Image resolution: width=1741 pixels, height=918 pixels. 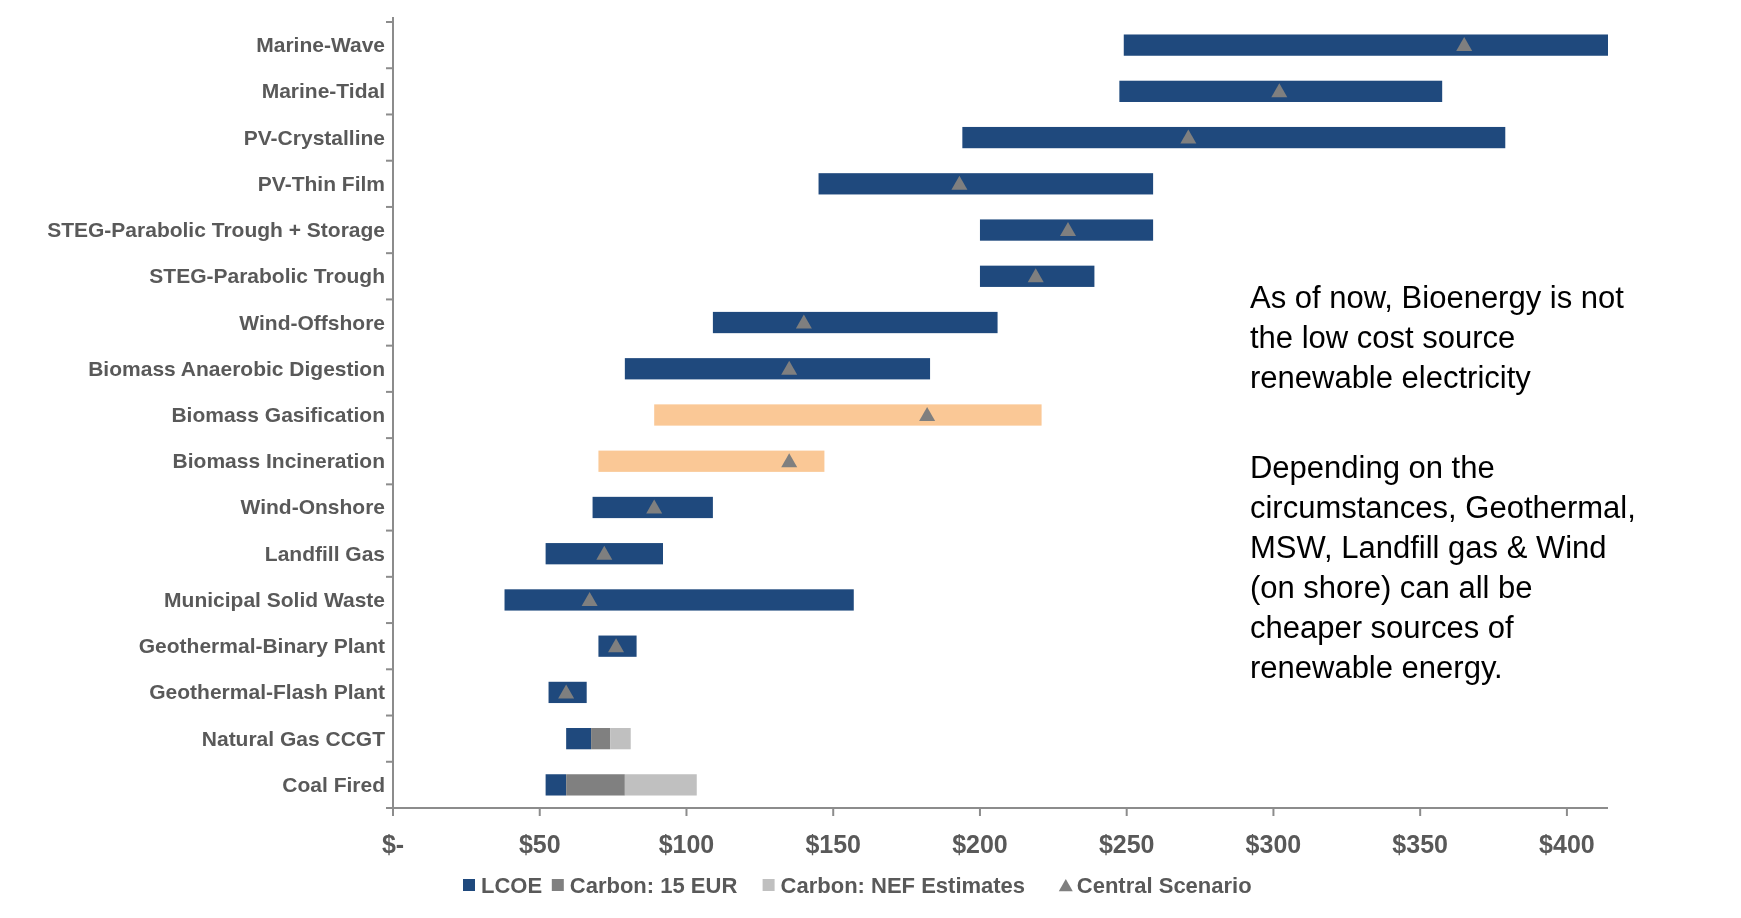 What do you see at coordinates (312, 507) in the screenshot?
I see `y-tick-label: Wind-Onshore` at bounding box center [312, 507].